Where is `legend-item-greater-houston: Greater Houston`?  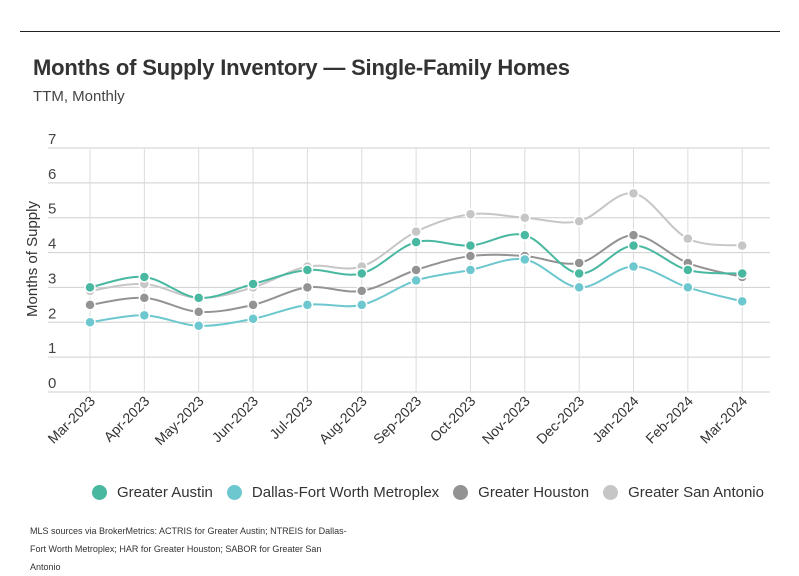
legend-item-greater-houston: Greater Houston is located at coordinates (521, 492).